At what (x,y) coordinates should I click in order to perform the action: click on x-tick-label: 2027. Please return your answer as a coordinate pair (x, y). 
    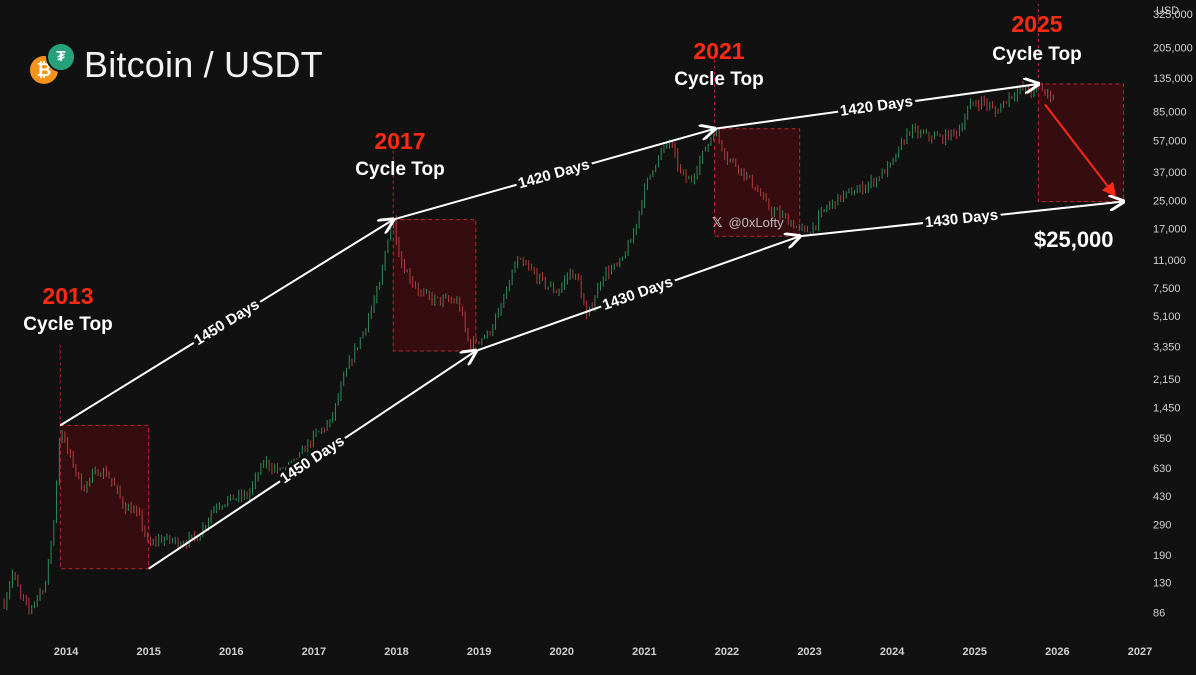
    Looking at the image, I should click on (1140, 652).